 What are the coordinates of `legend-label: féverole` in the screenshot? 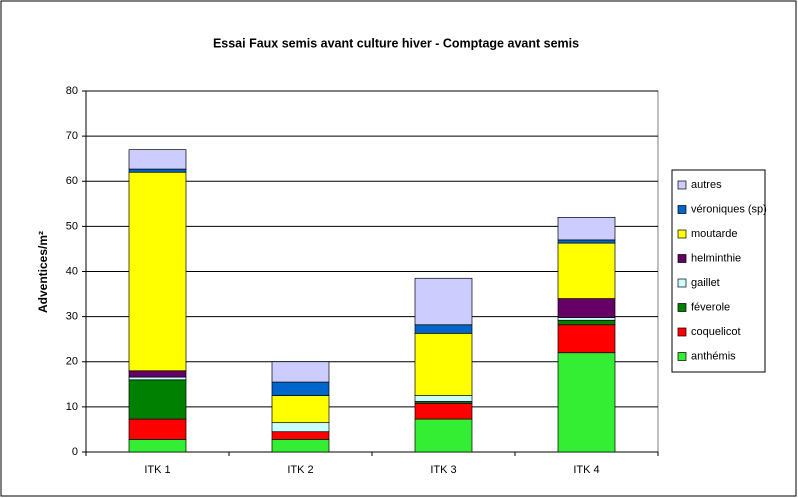 It's located at (710, 307).